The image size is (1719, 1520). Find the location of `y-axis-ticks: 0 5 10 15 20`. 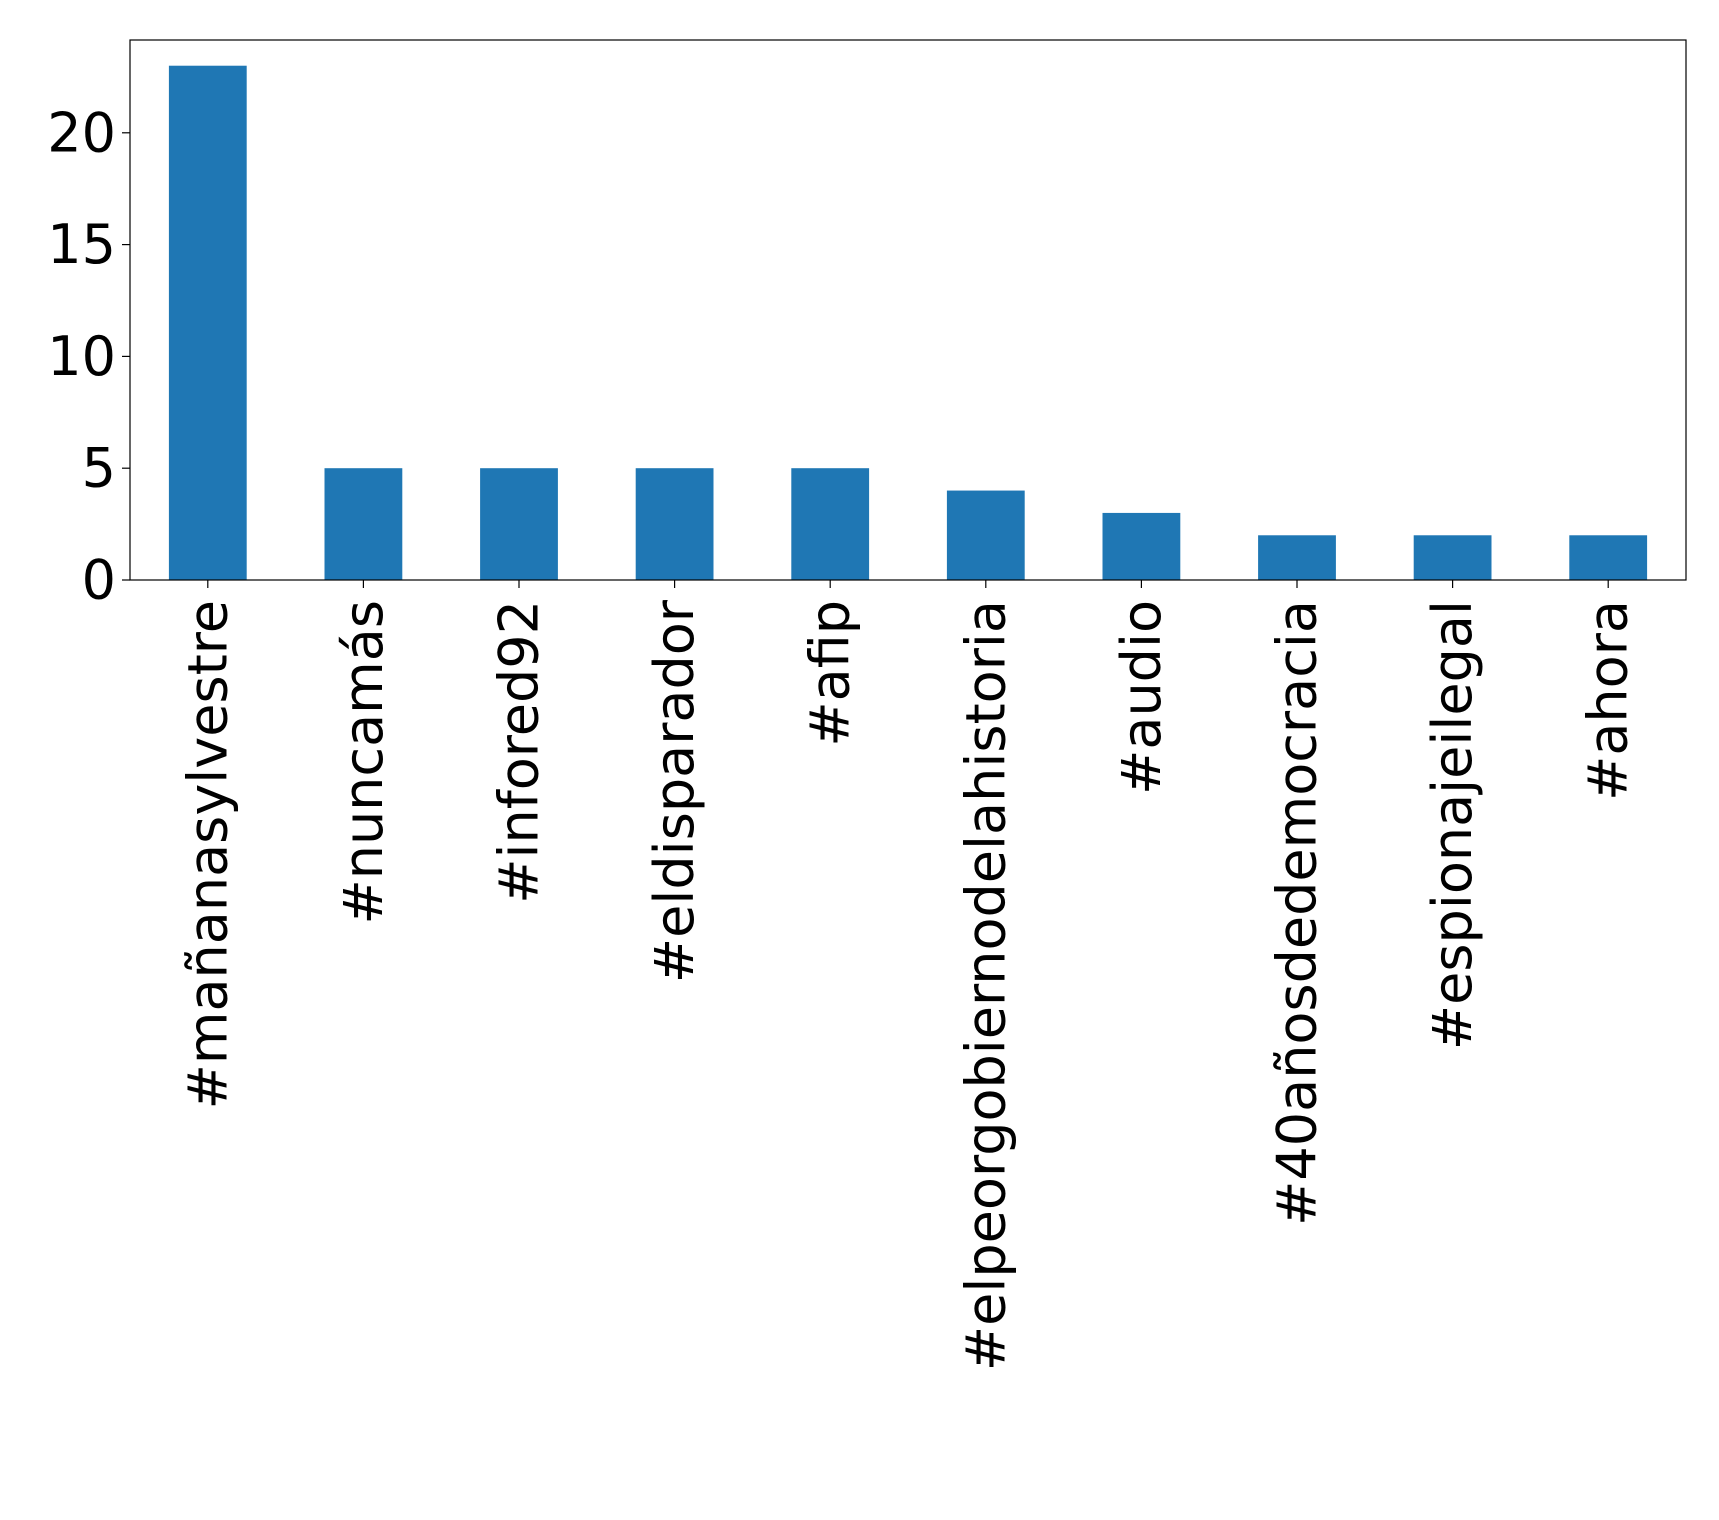

y-axis-ticks: 0 5 10 15 20 is located at coordinates (88, 356).